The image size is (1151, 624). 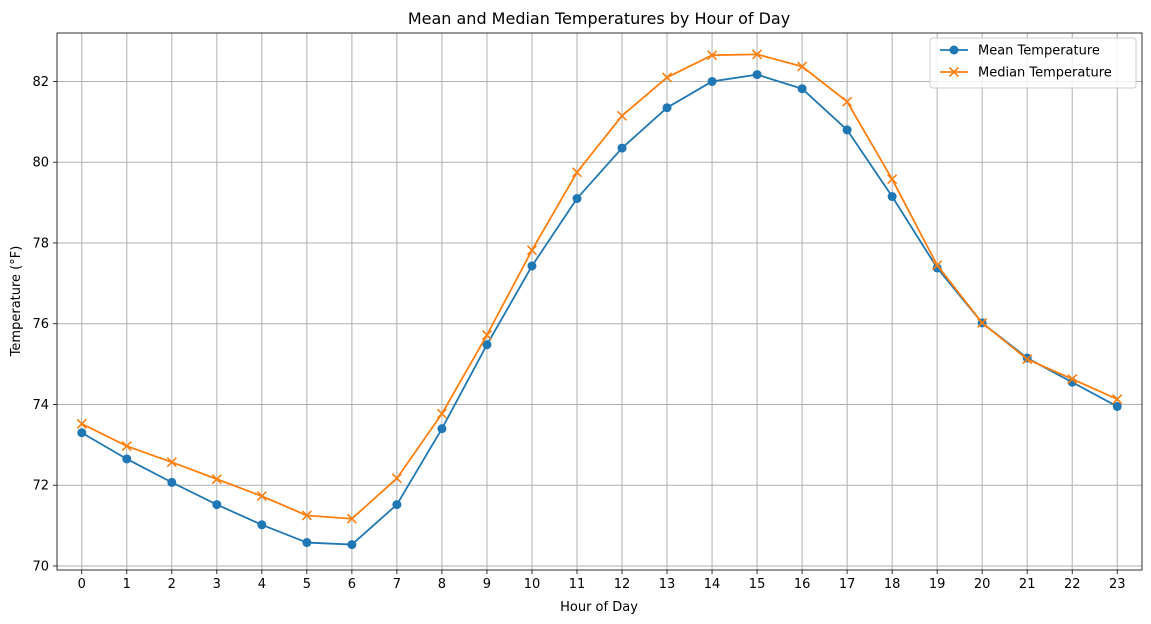 I want to click on x-tick-label: 7, so click(x=397, y=584).